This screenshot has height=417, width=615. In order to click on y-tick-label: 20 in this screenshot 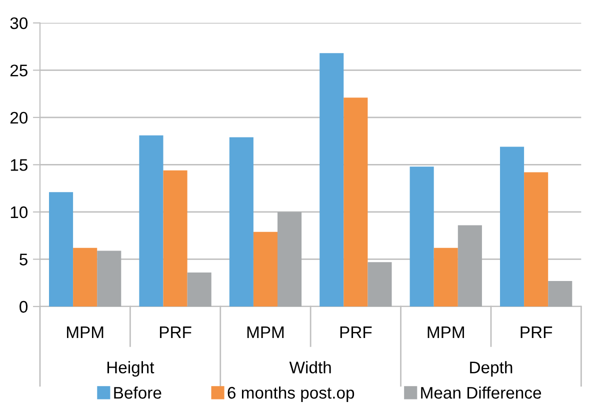, I will do `click(19, 118)`.